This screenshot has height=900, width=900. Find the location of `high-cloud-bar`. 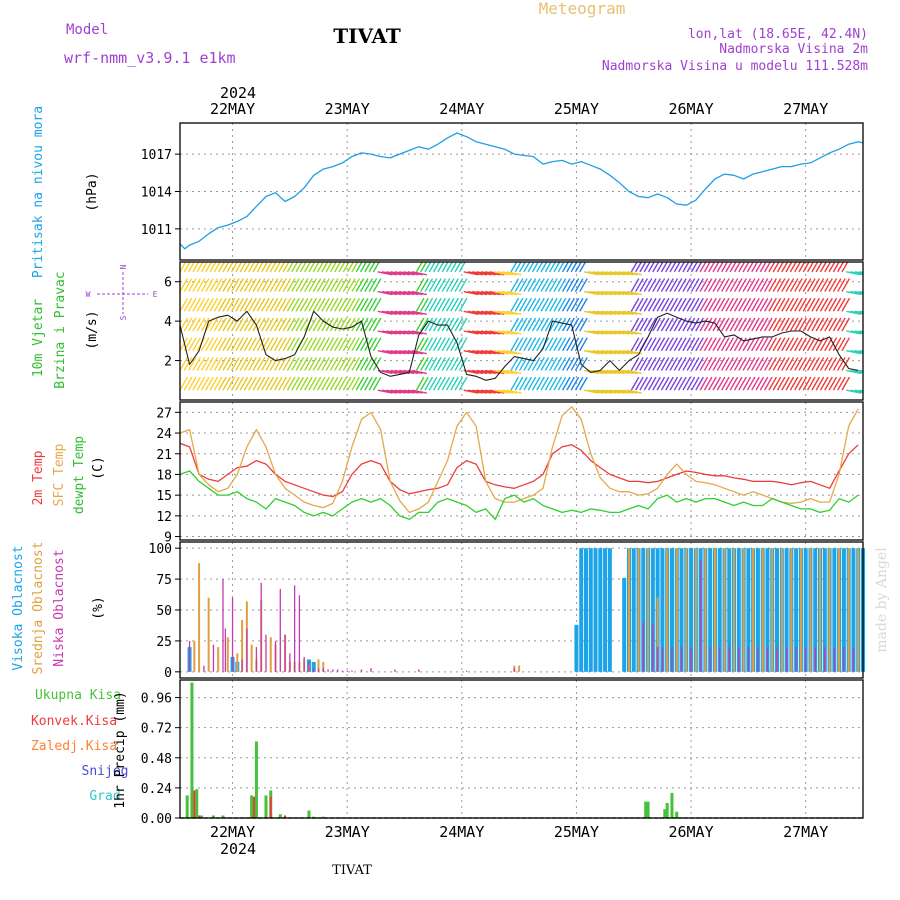

high-cloud-bar is located at coordinates (605, 610).